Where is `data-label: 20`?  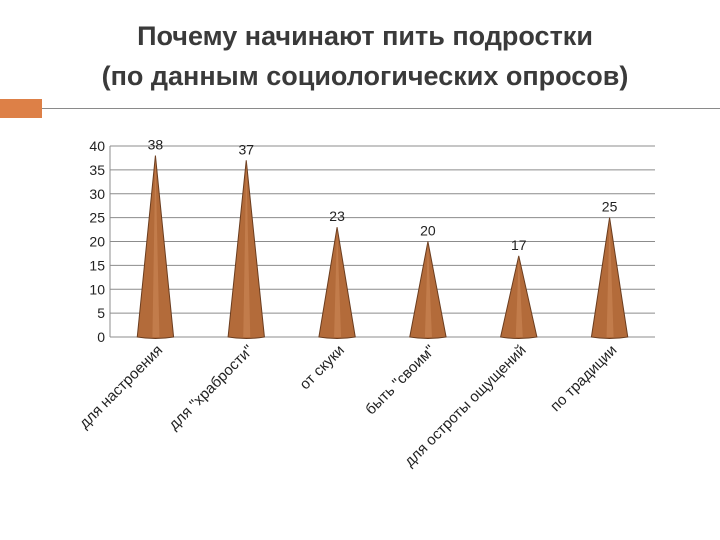 data-label: 20 is located at coordinates (428, 231).